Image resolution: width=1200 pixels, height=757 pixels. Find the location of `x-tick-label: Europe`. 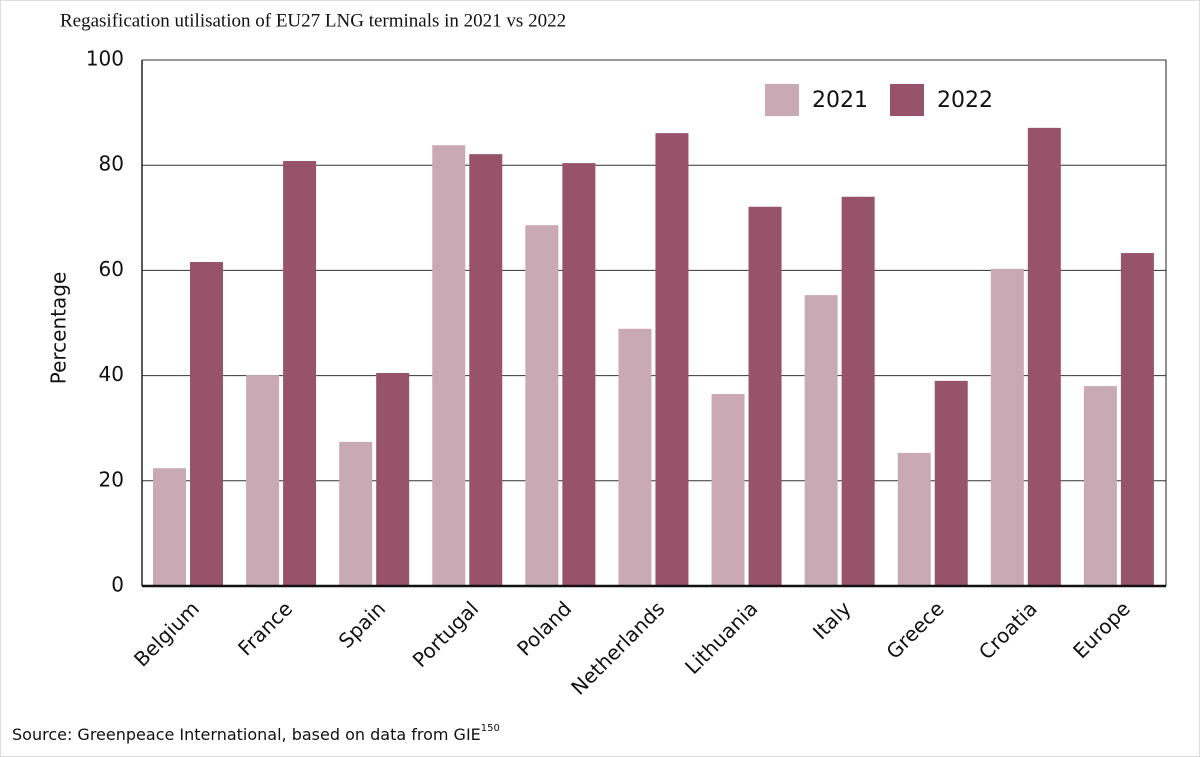

x-tick-label: Europe is located at coordinates (1101, 629).